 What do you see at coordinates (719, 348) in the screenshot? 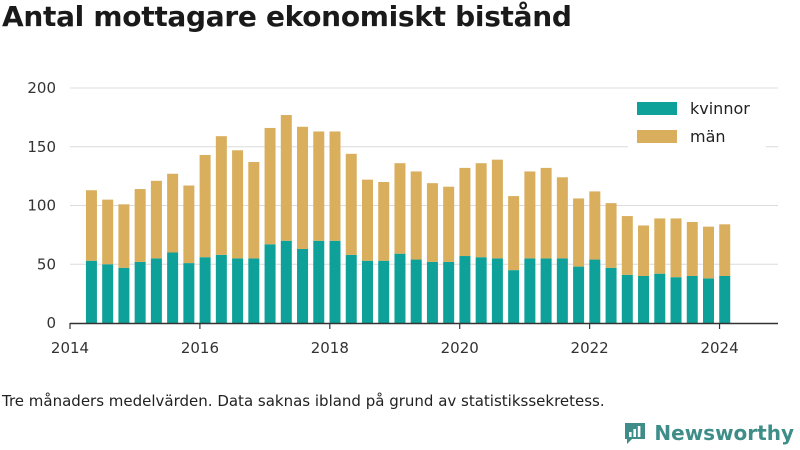
I see `x-tick-label: 2024` at bounding box center [719, 348].